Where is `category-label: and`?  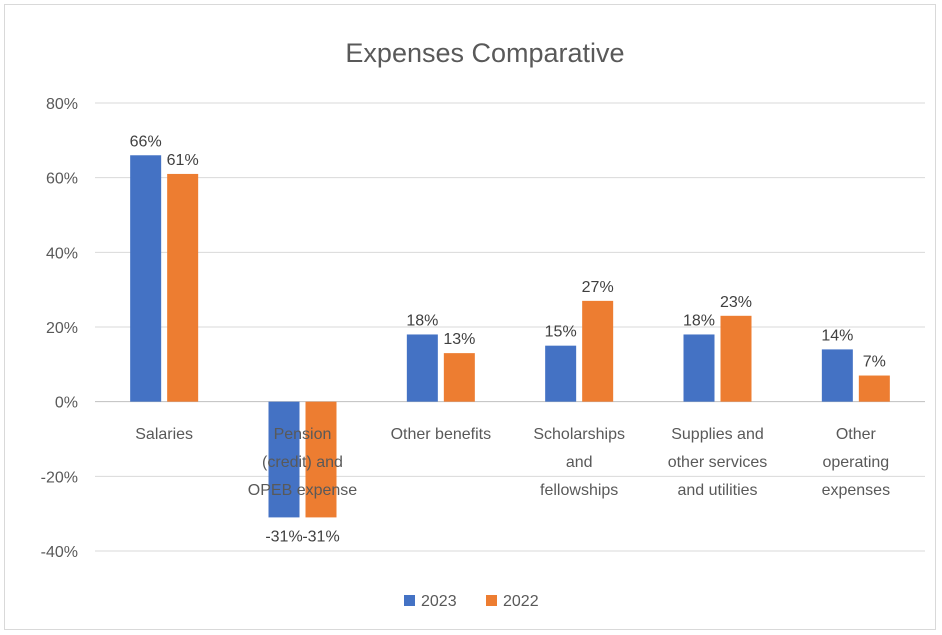
category-label: and is located at coordinates (579, 462).